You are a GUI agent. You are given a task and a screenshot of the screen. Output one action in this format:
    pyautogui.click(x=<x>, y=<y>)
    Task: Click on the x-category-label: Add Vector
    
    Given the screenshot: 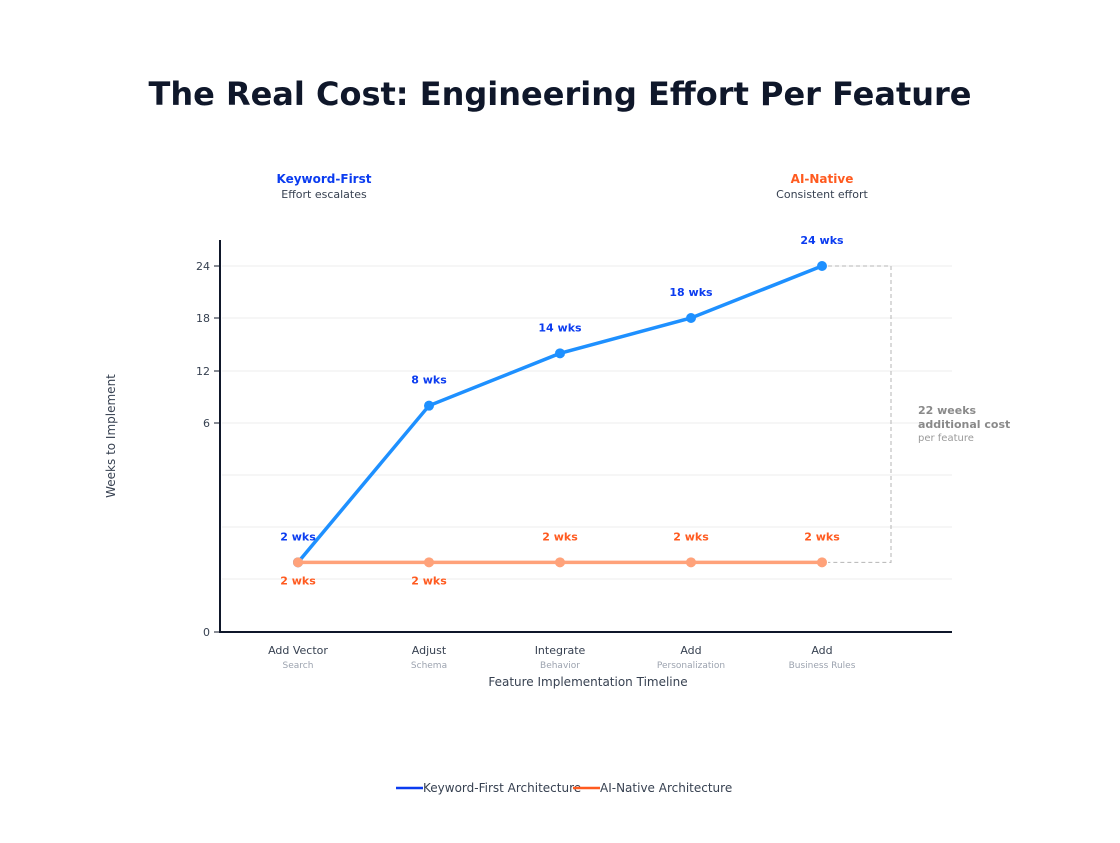 What is the action you would take?
    pyautogui.click(x=298, y=650)
    